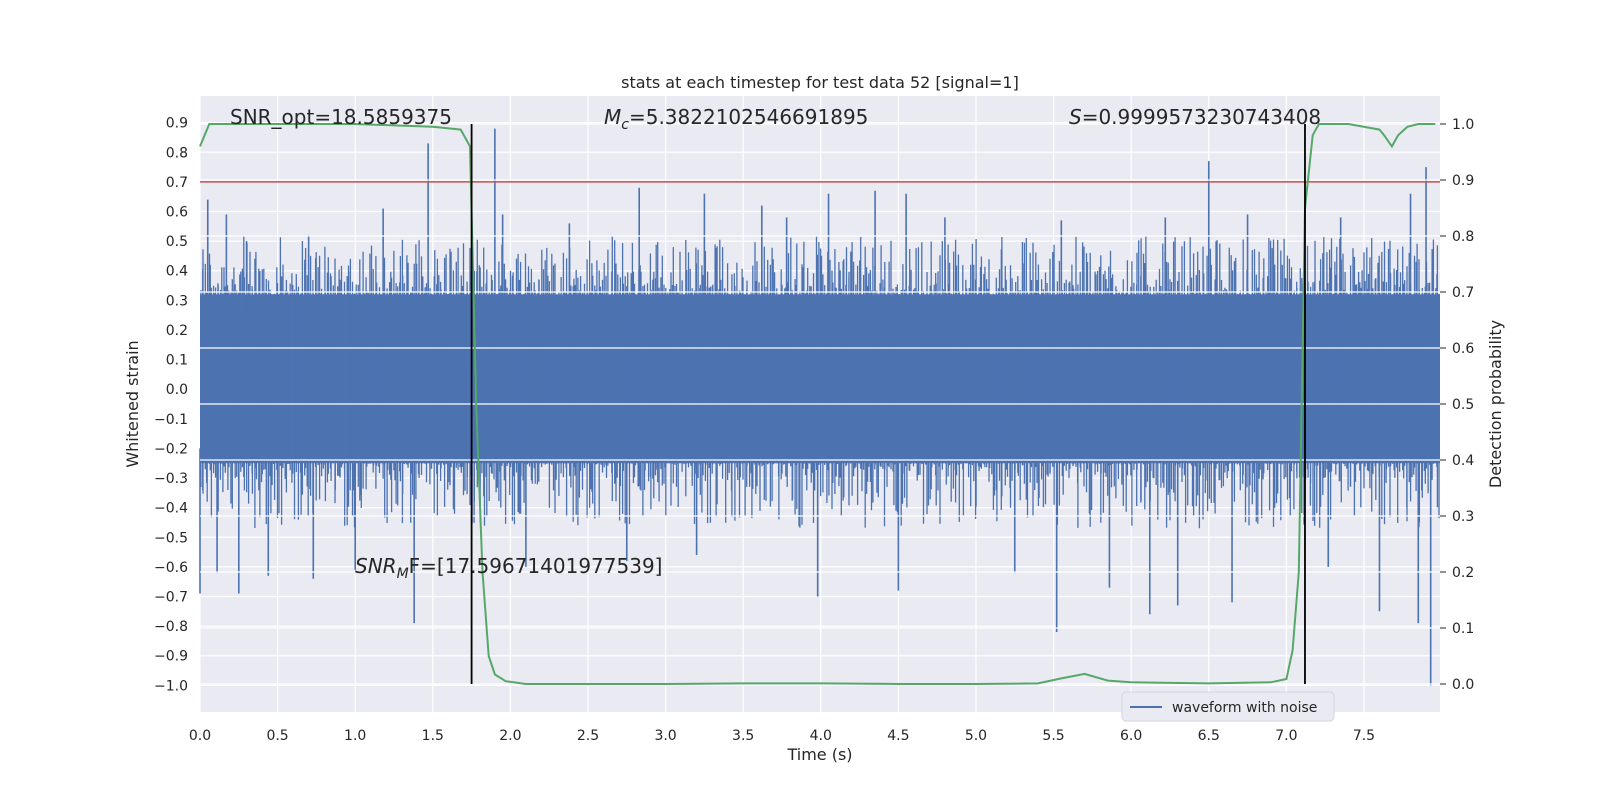 The image size is (1600, 800). What do you see at coordinates (1463, 349) in the screenshot?
I see `y2-tick-label-4: 0.6` at bounding box center [1463, 349].